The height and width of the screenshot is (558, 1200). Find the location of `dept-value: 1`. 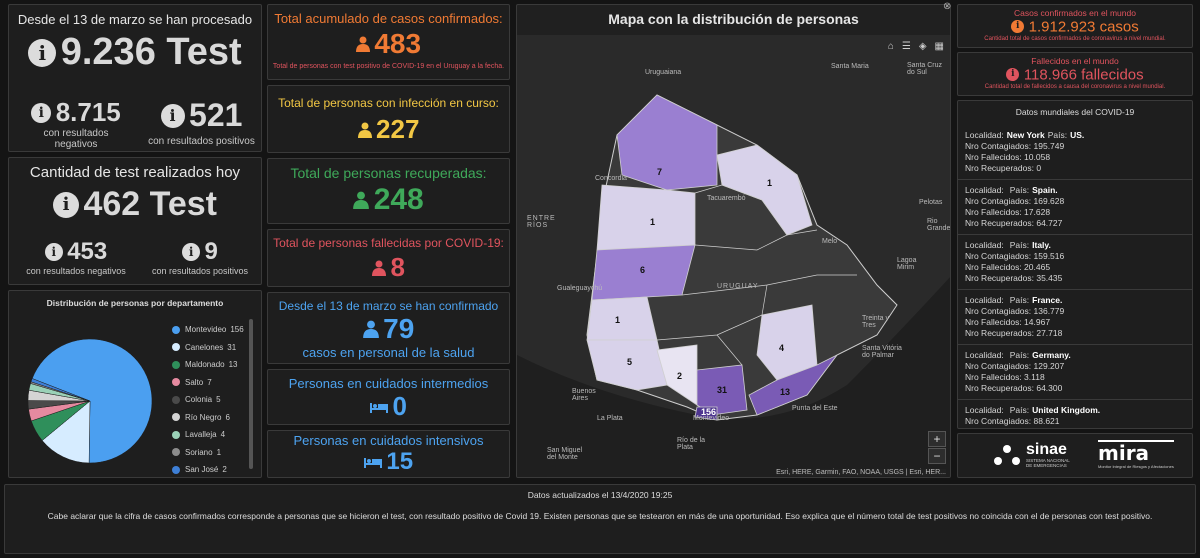

dept-value: 1 is located at coordinates (618, 320).